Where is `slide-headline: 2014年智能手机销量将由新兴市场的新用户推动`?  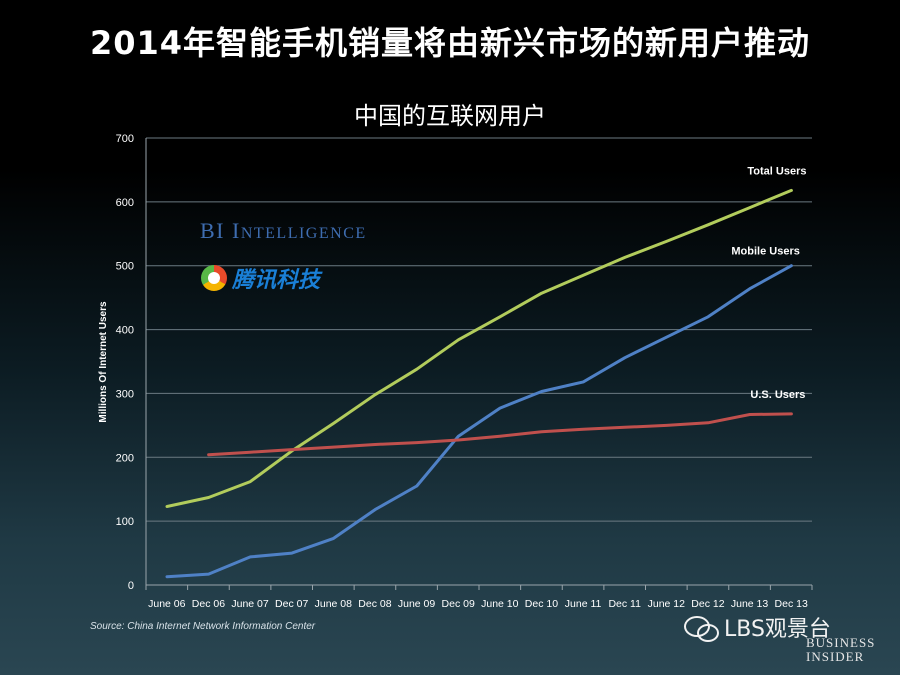 slide-headline: 2014年智能手机销量将由新兴市场的新用户推动 is located at coordinates (450, 43).